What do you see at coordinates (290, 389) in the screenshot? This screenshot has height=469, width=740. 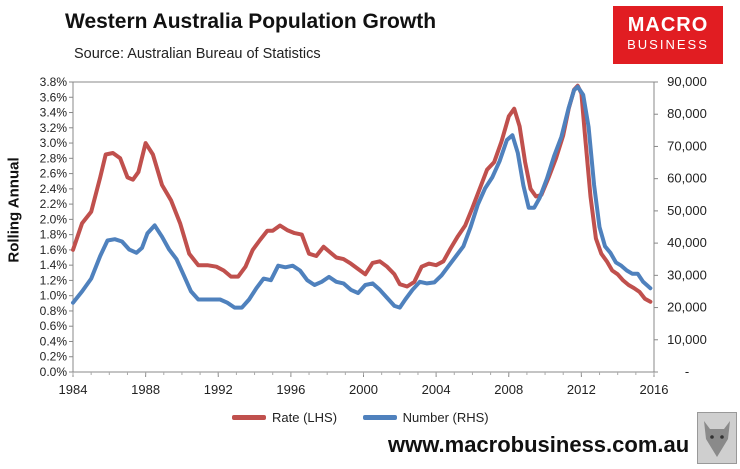 I see `x-tick-label: 1996` at bounding box center [290, 389].